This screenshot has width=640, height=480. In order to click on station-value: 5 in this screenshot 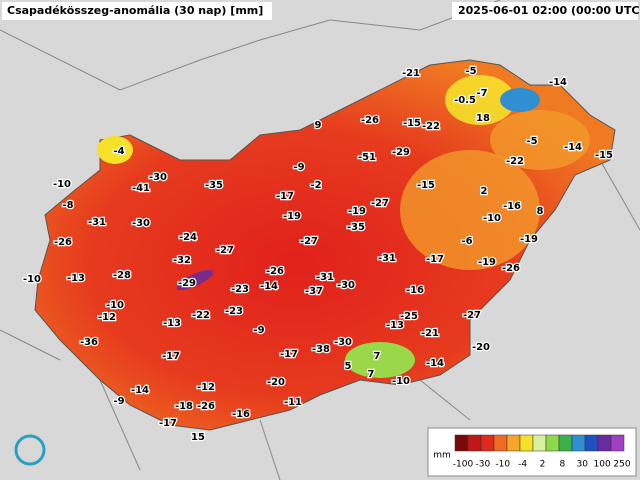, I will do `click(348, 366)`.